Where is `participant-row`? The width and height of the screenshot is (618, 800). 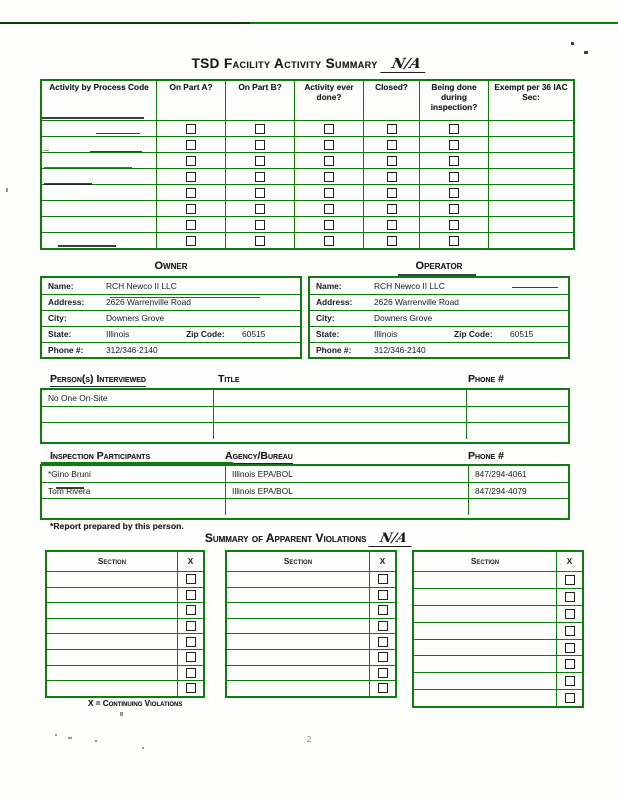 participant-row is located at coordinates (305, 506).